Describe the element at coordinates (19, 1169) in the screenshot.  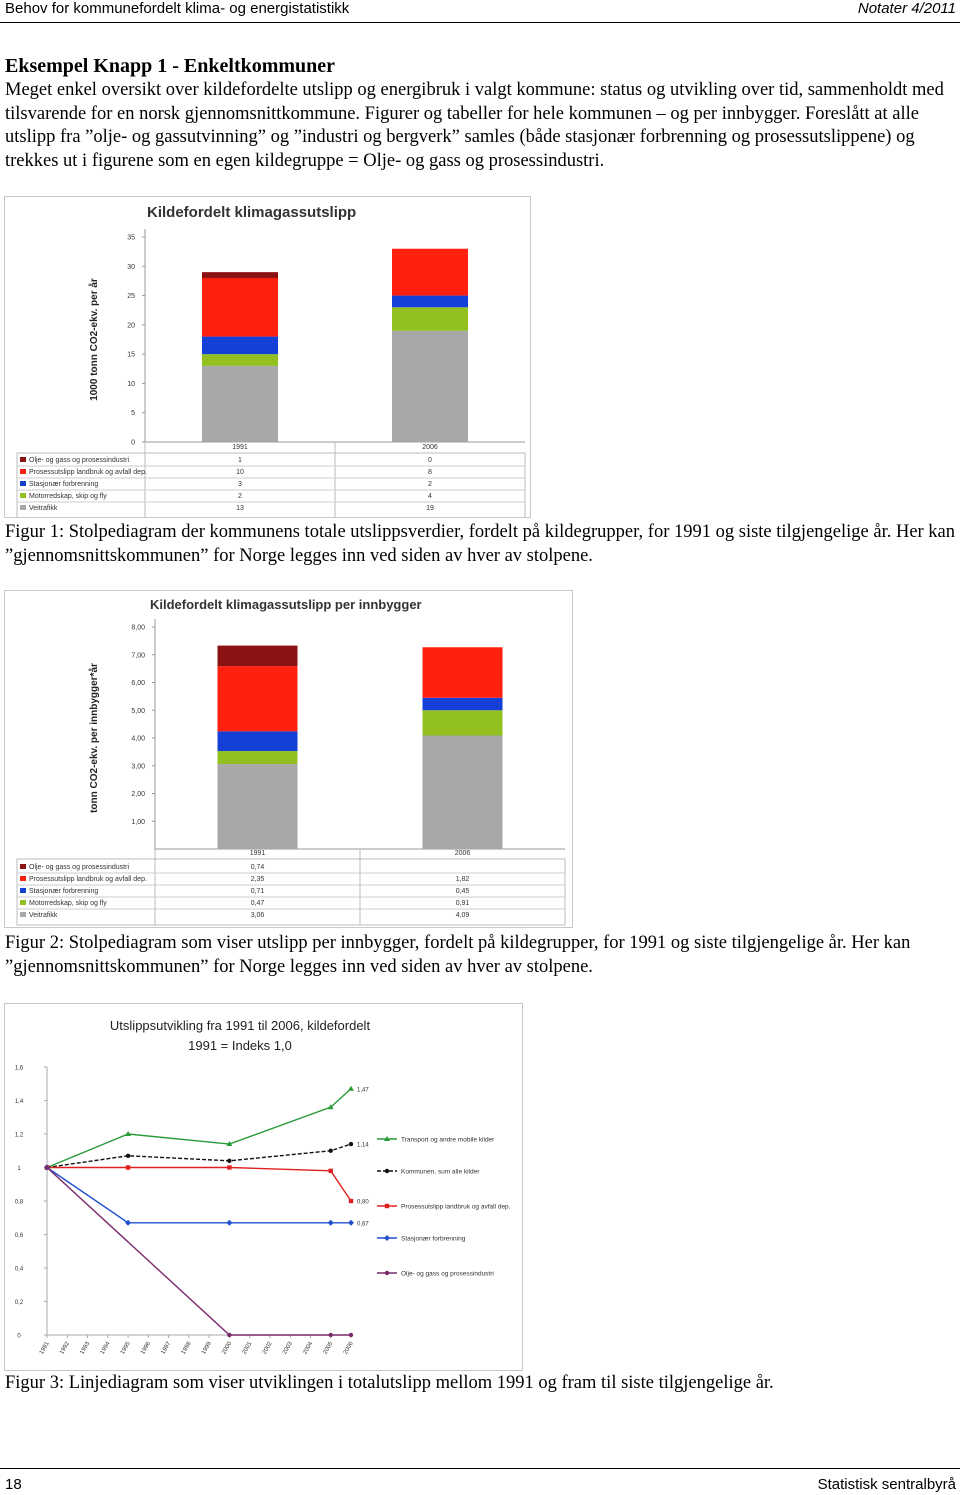
I see `y-tick-label: 1` at that location.